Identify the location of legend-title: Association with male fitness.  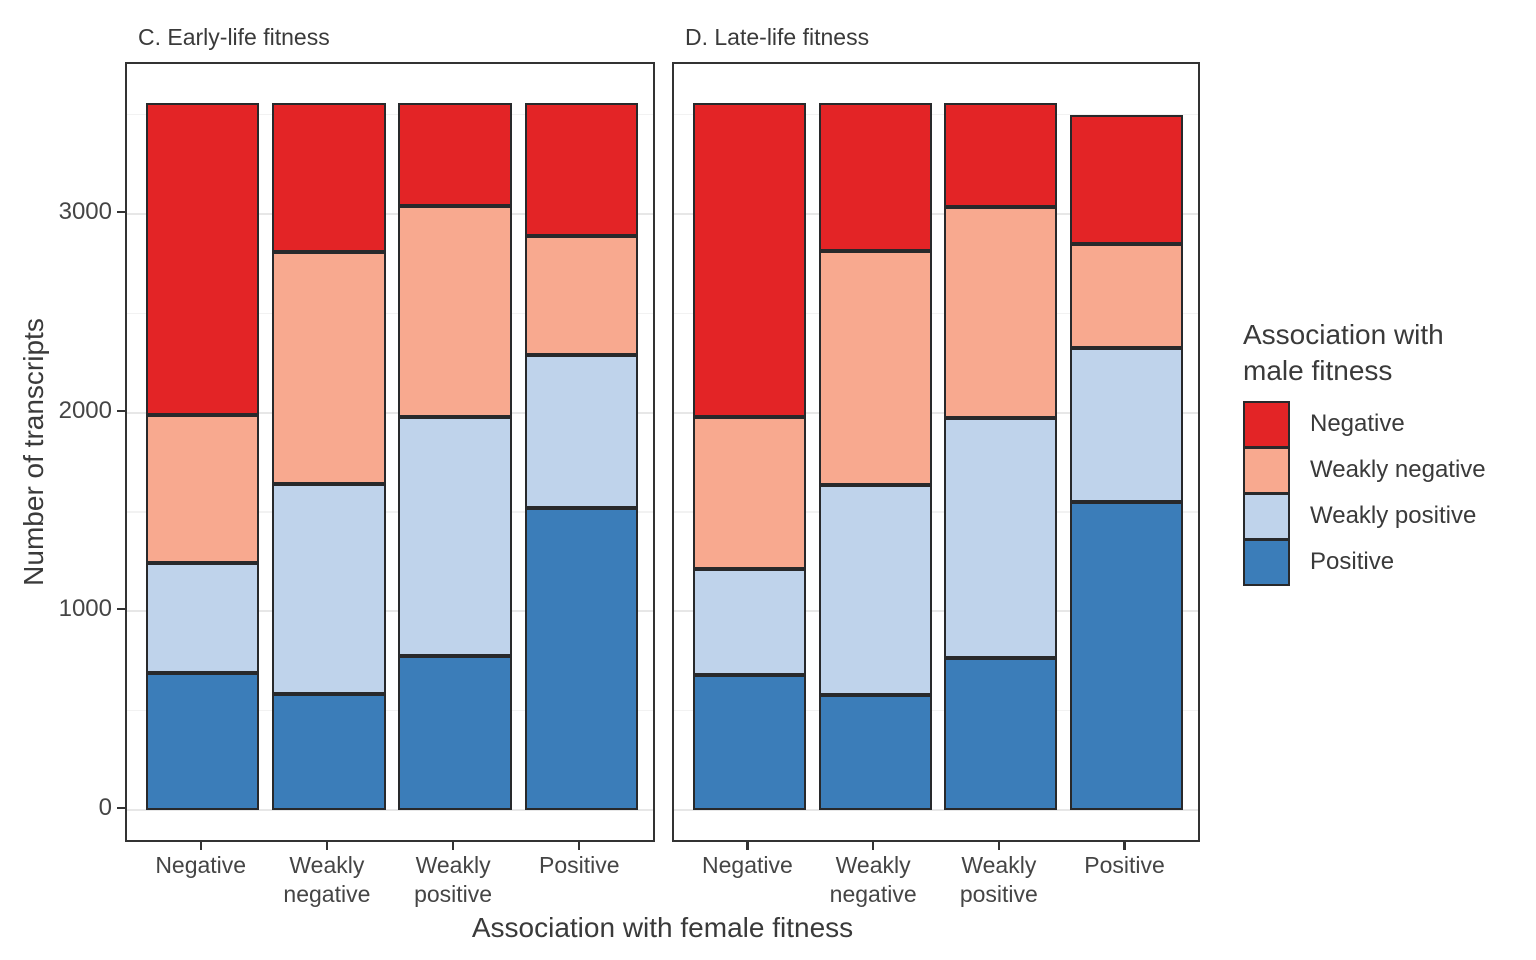
(1388, 353).